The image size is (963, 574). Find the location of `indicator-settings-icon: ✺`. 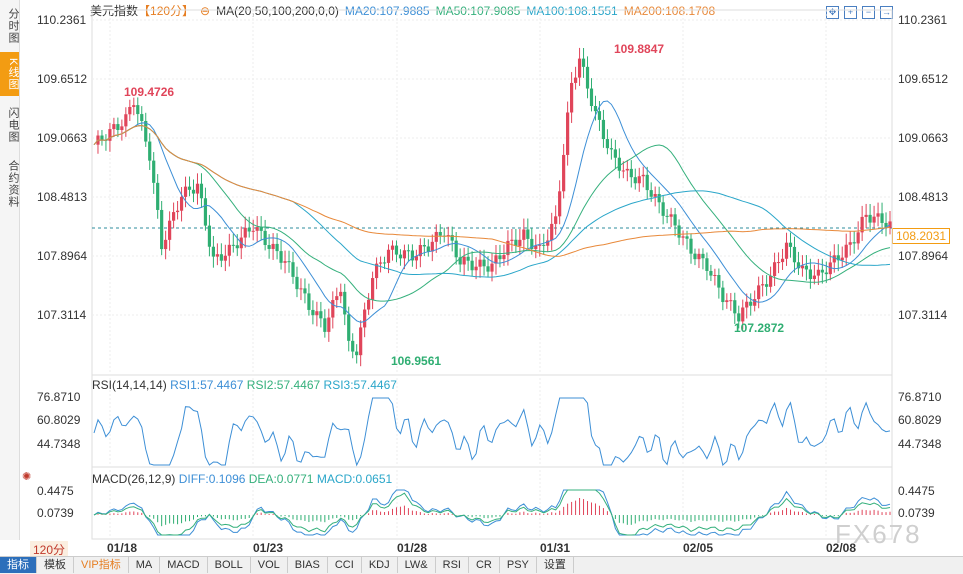

indicator-settings-icon: ✺ is located at coordinates (27, 477).